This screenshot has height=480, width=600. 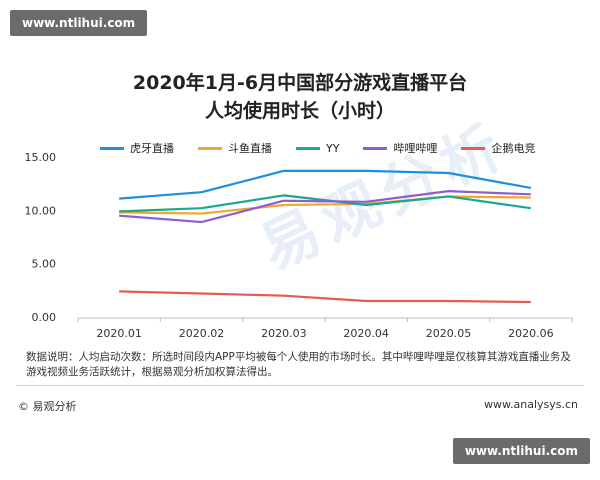 What do you see at coordinates (44, 264) in the screenshot?
I see `y-tick-label: 5.00` at bounding box center [44, 264].